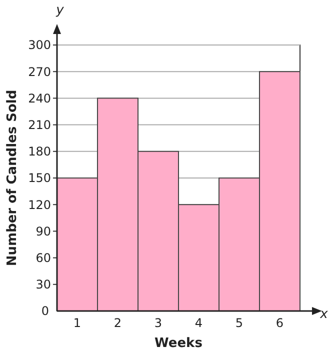  I want to click on y-tick-label: 60, so click(43, 258).